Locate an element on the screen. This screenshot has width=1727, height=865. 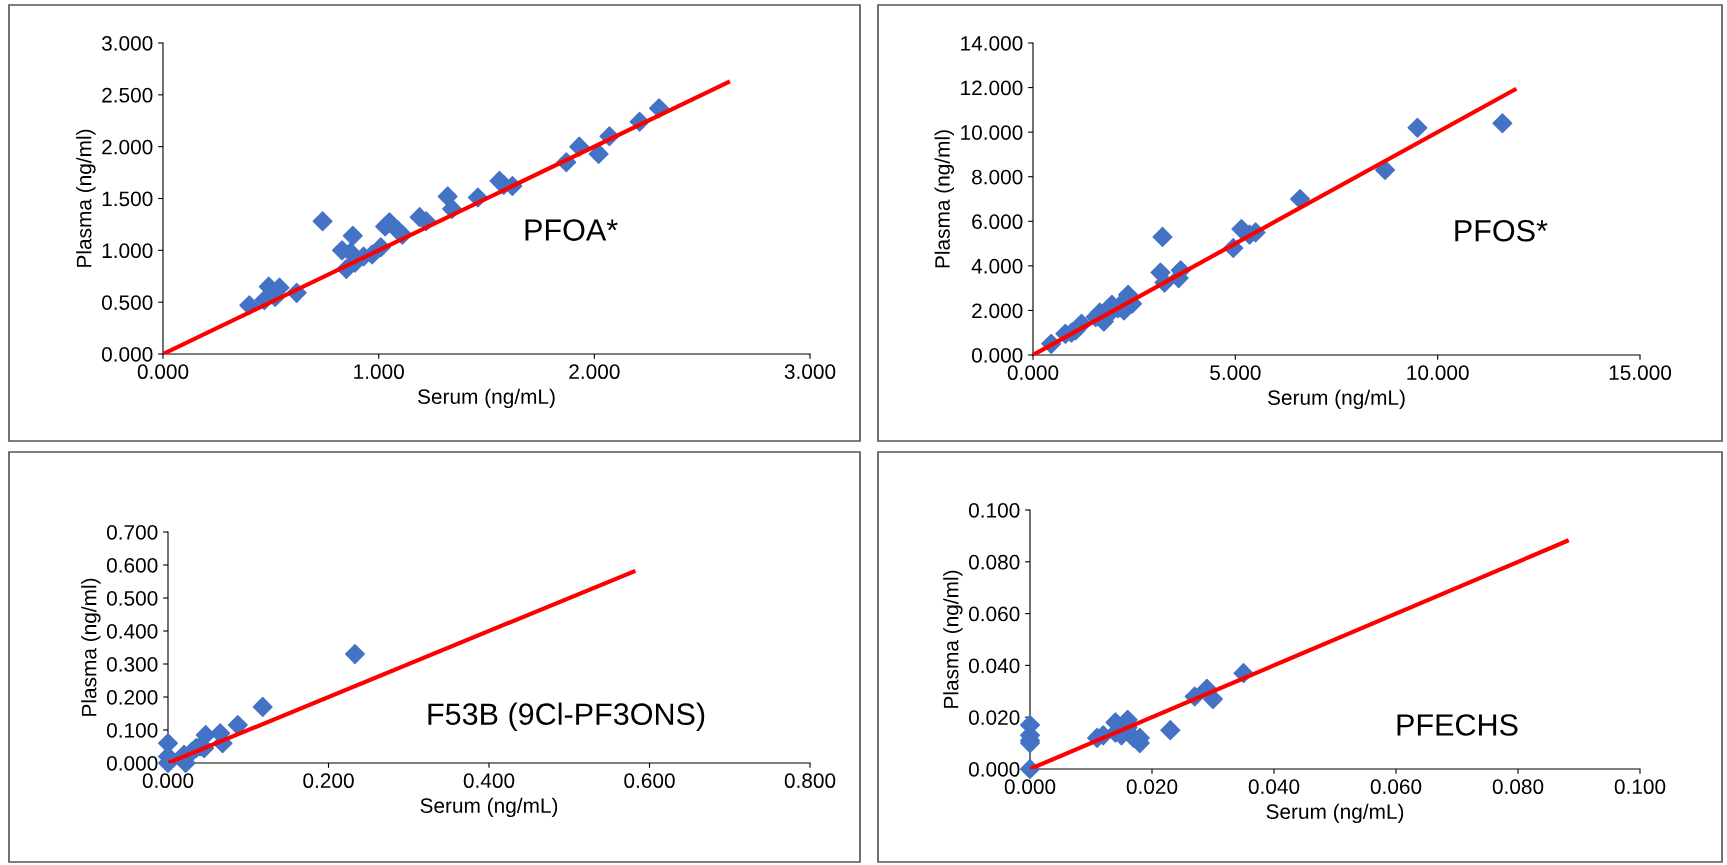
y-tick-label: 2.500 is located at coordinates (127, 95).